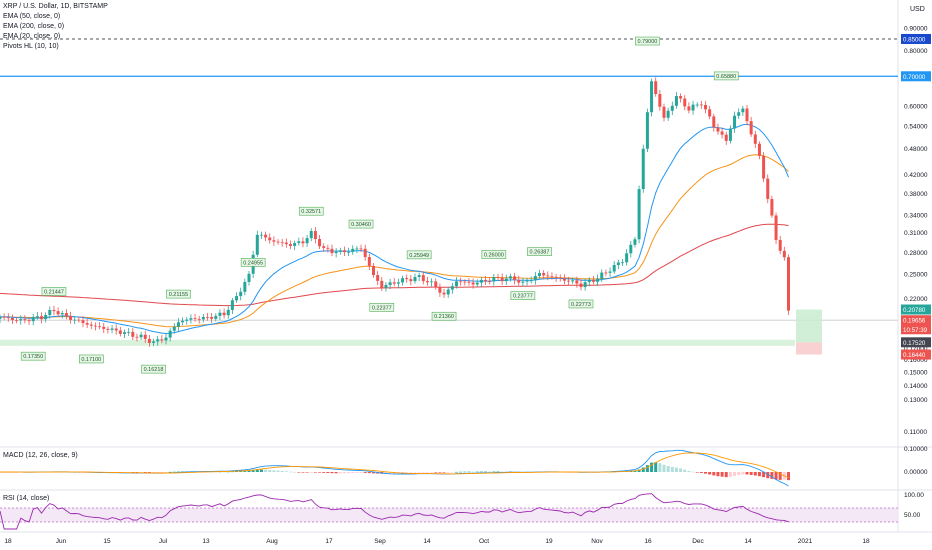 This screenshot has width=932, height=550. Describe the element at coordinates (31, 46) in the screenshot. I see `legend-pivots: Pivots HL (10, 10)` at that location.